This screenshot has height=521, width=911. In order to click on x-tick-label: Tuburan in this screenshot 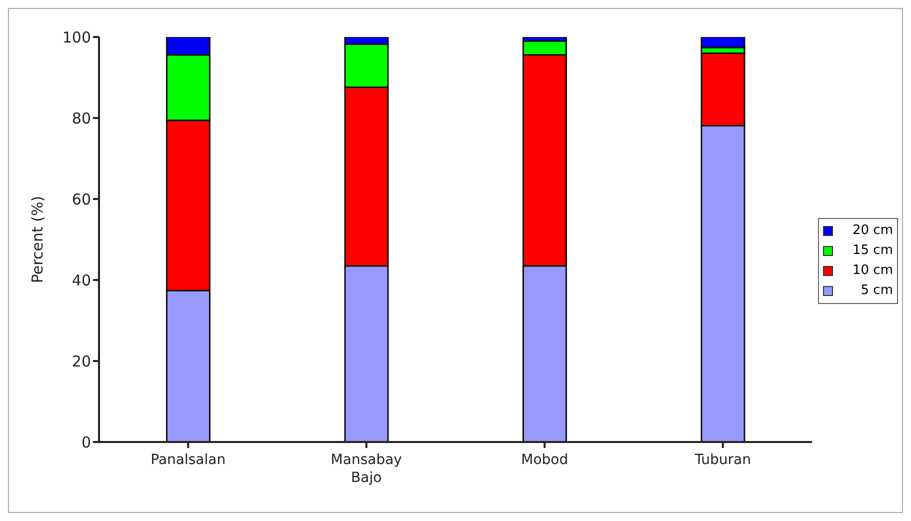, I will do `click(723, 460)`.